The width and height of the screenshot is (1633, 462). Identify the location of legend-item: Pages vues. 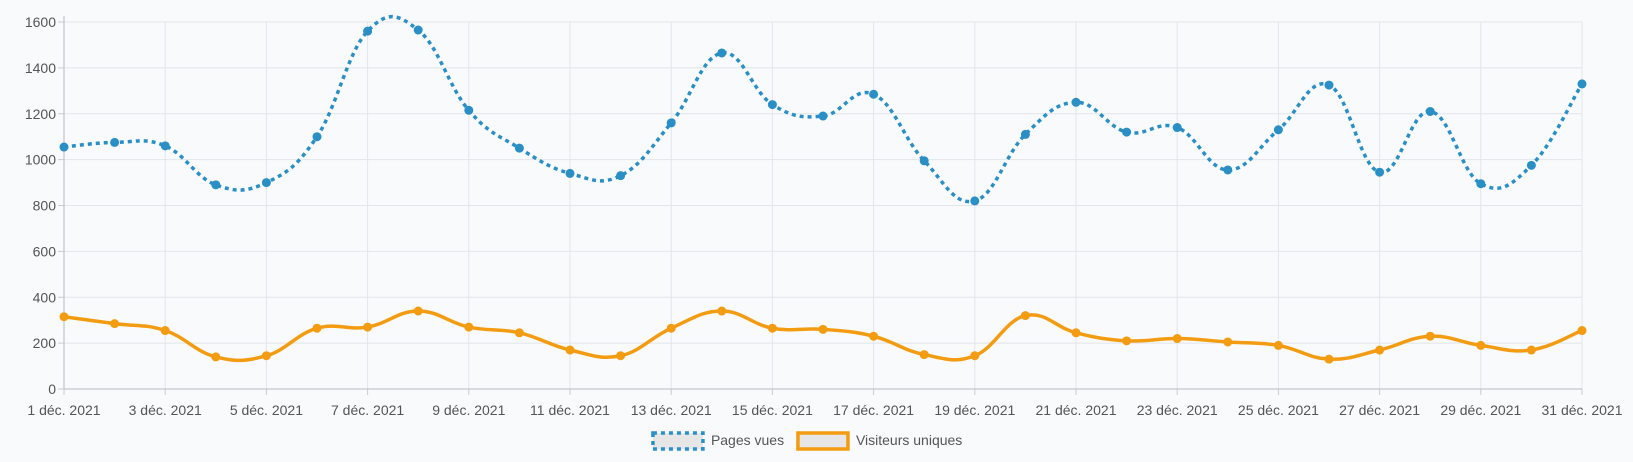
(717, 441).